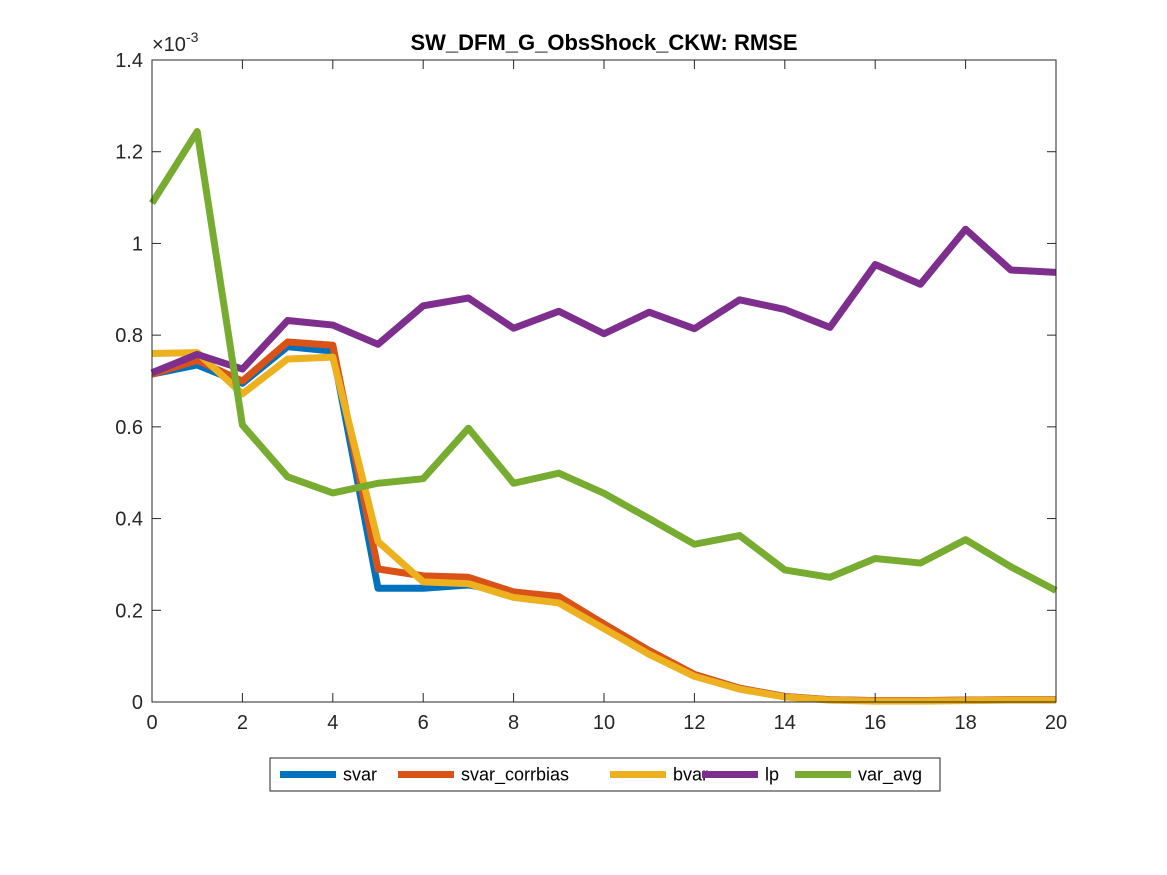 The height and width of the screenshot is (875, 1167). I want to click on y-tick-label: 1.4, so click(129, 61).